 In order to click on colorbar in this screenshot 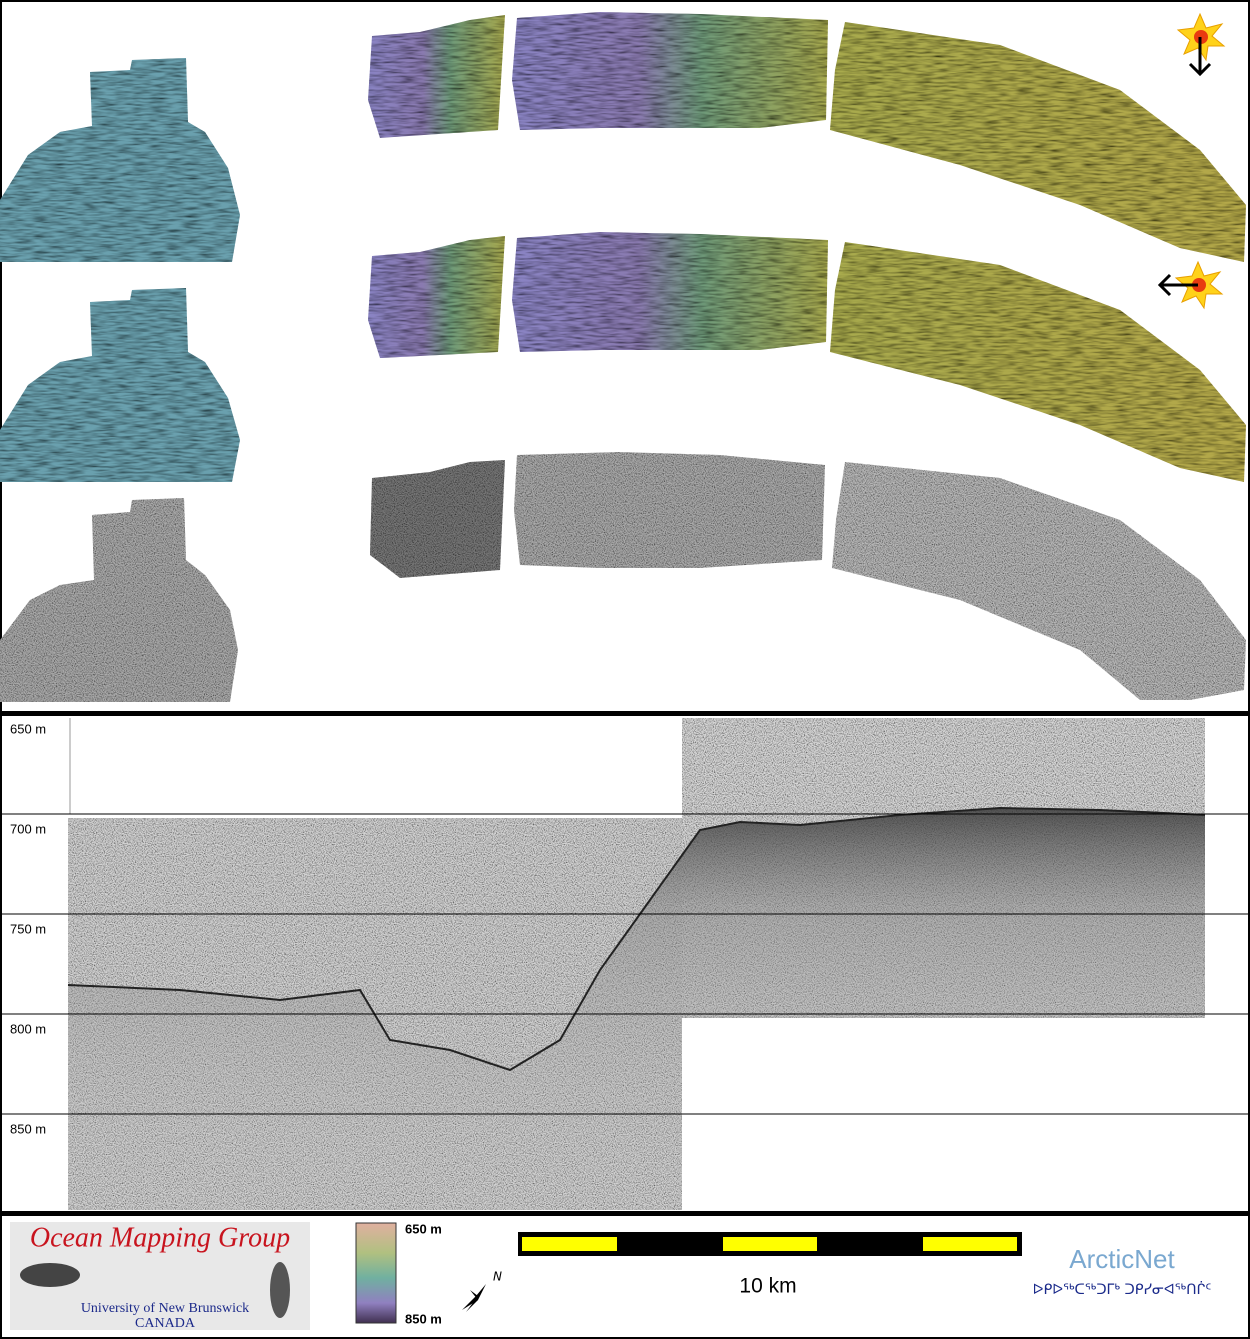, I will do `click(376, 1273)`.